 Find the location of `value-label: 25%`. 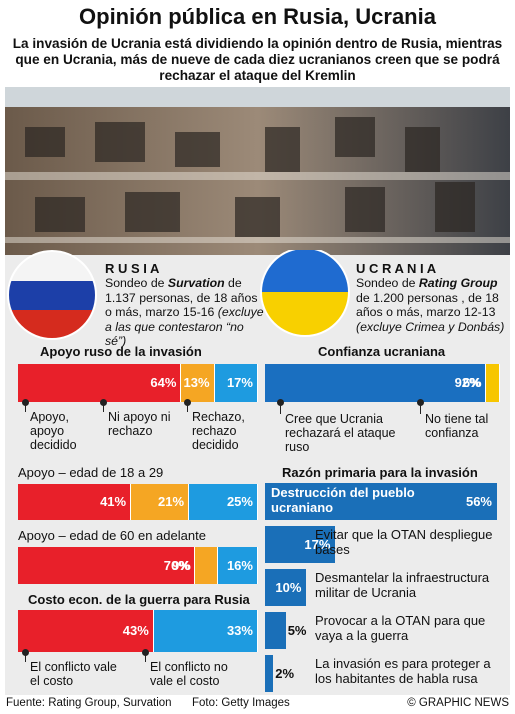

value-label: 25% is located at coordinates (239, 501).